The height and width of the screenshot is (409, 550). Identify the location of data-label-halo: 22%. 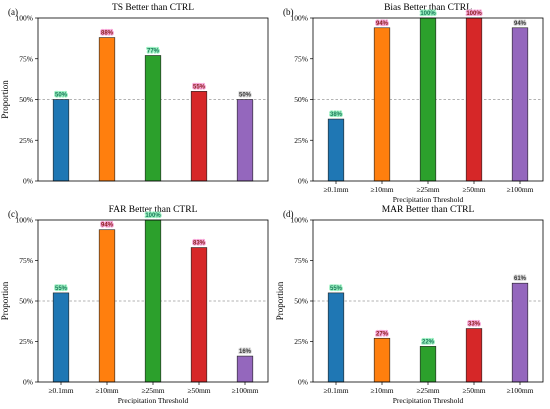
(428, 342).